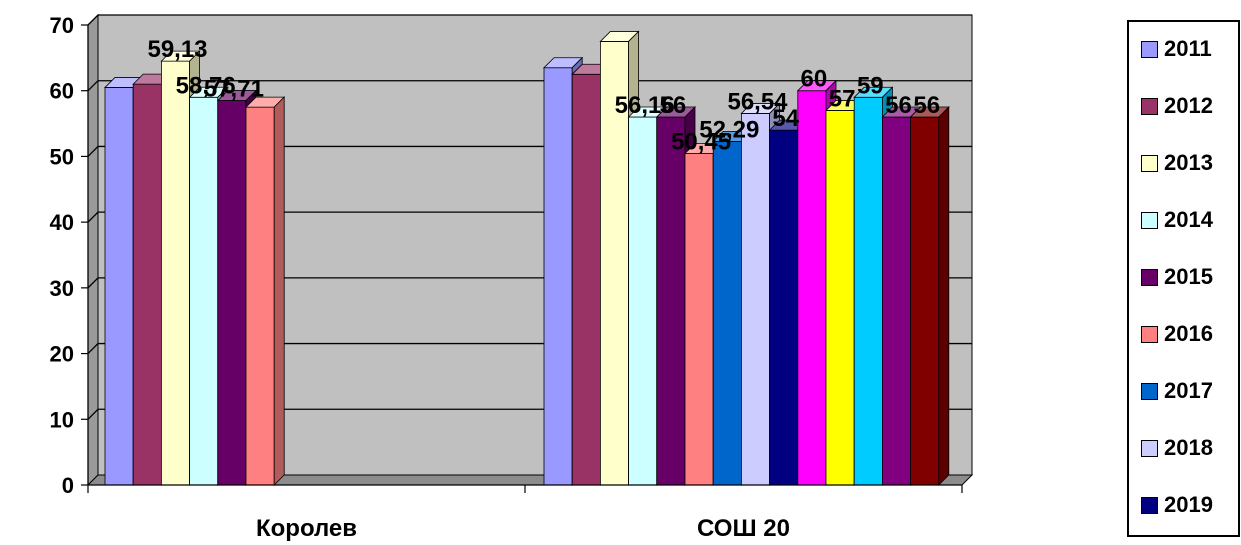  Describe the element at coordinates (1188, 504) in the screenshot. I see `legend-label: 2019` at that location.